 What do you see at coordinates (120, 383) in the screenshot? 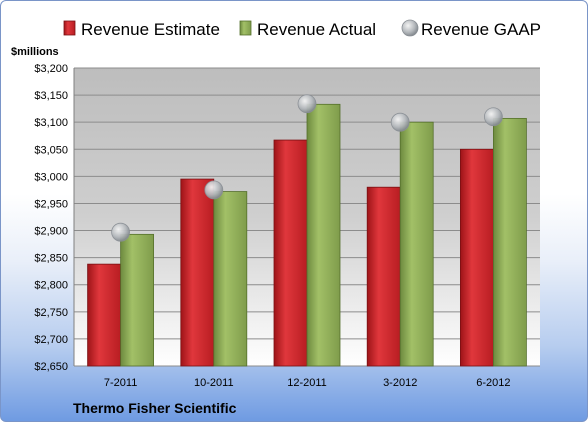
I see `x-tick-label: 7-2011` at bounding box center [120, 383].